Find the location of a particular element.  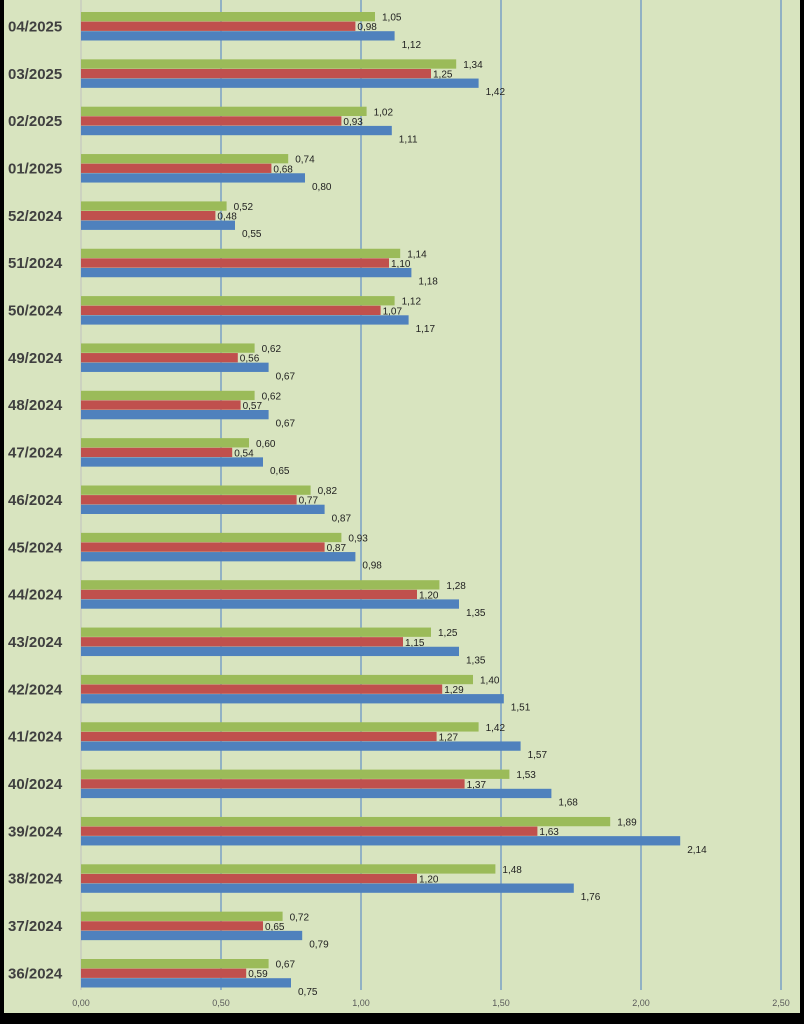

category-label: 48/2024 is located at coordinates (35, 405).